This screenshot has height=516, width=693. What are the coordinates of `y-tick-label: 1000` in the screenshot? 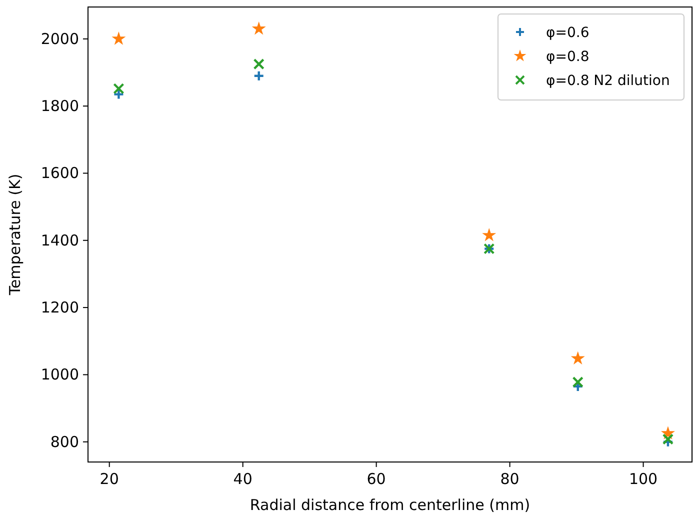 It's located at (59, 375).